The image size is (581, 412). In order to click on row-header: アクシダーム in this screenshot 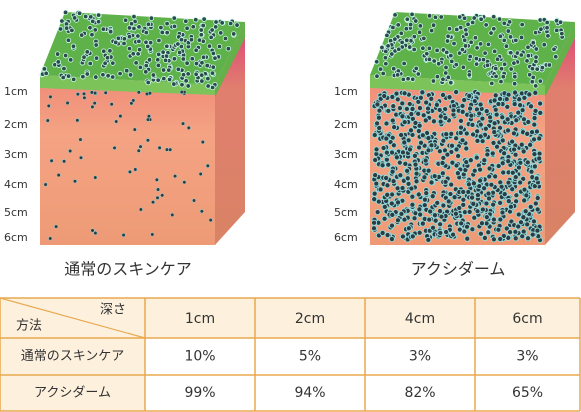, I will do `click(72, 393)`.